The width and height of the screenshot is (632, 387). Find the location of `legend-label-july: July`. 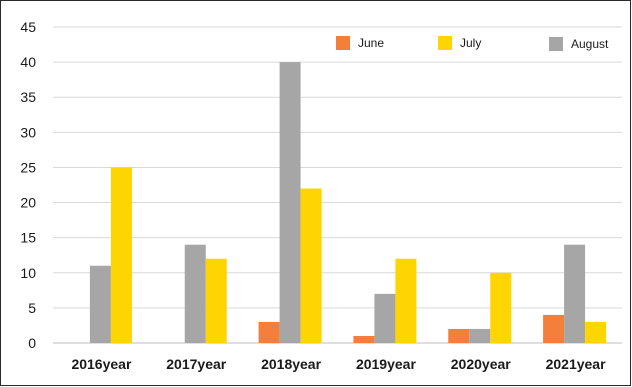

legend-label-july: July is located at coordinates (470, 43).